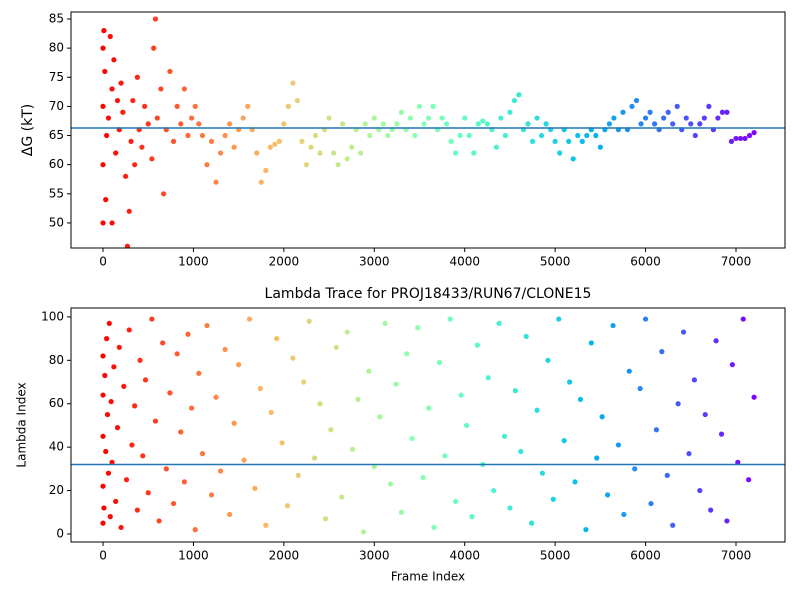 This screenshot has width=800, height=600. Describe the element at coordinates (374, 556) in the screenshot. I see `x-tick-label: 3000` at that location.